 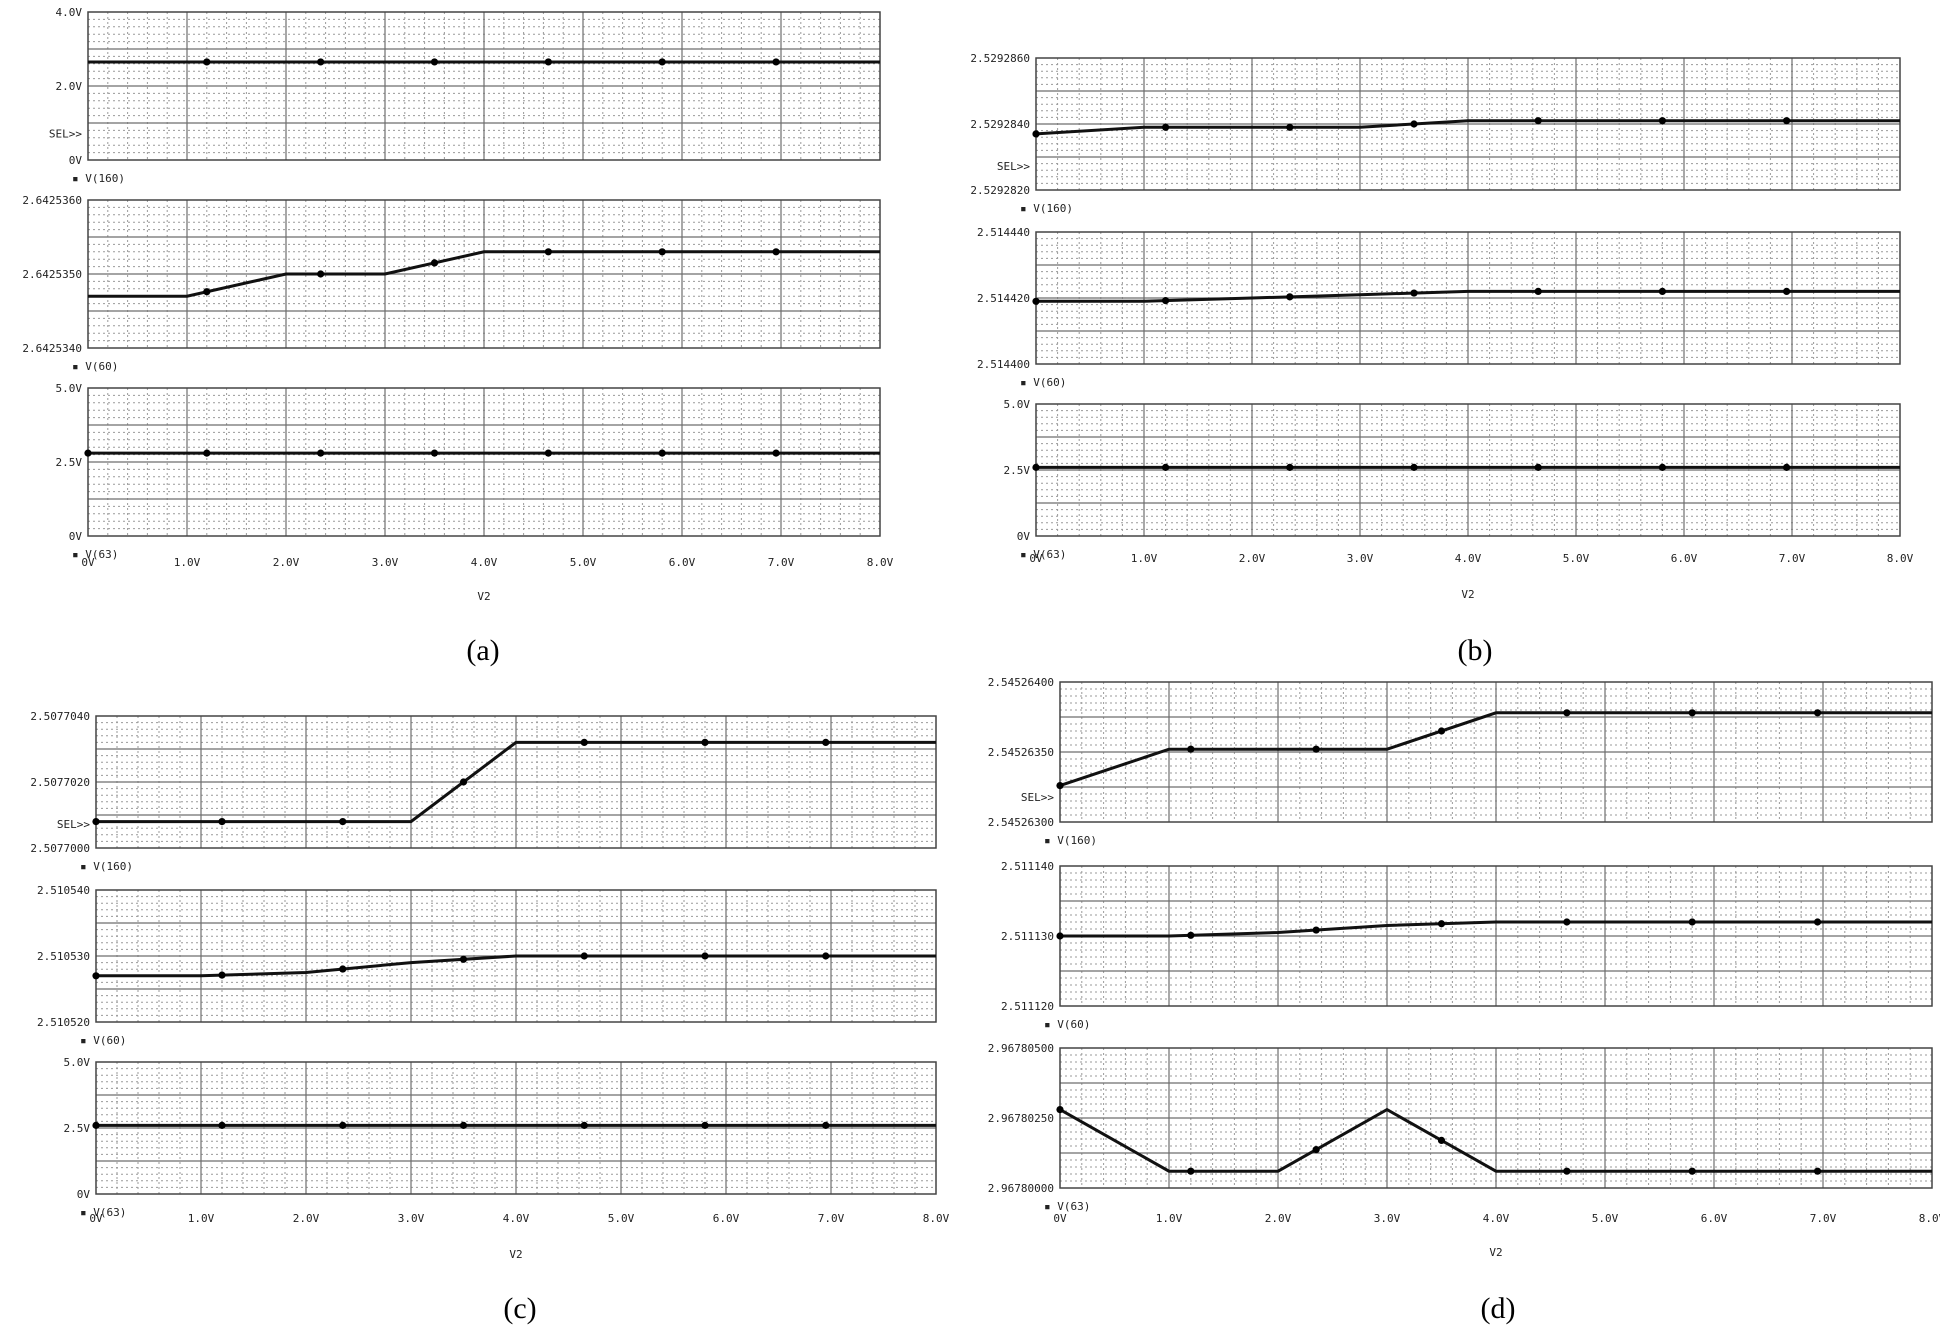 I want to click on trace-label: ▪ V(60), so click(x=1067, y=1024).